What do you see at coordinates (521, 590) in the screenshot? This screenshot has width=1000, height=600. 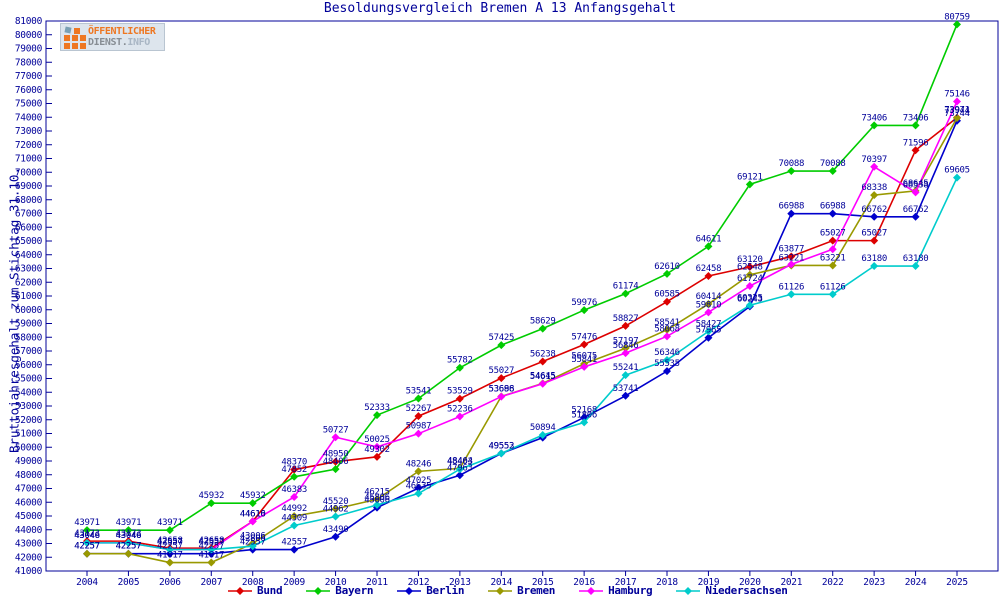 I see `legend-item-bremen: Bremen` at bounding box center [521, 590].